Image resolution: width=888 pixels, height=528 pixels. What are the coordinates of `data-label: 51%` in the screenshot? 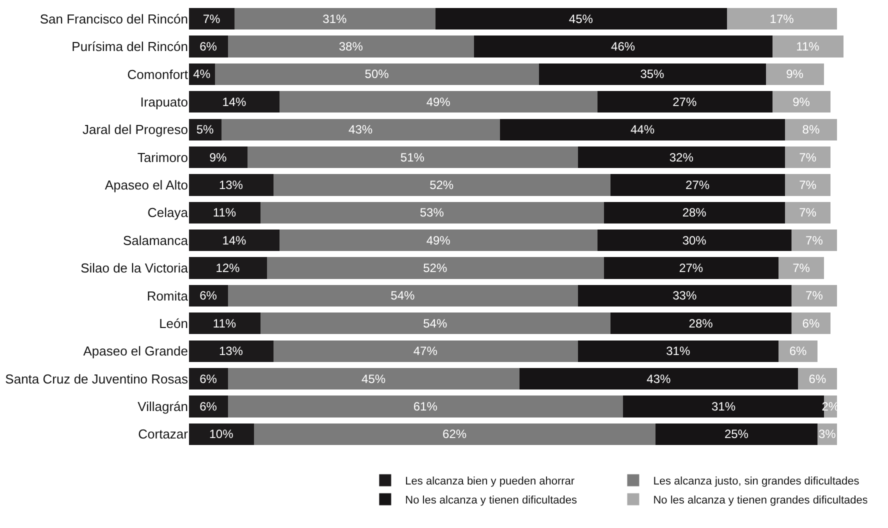 It's located at (412, 157).